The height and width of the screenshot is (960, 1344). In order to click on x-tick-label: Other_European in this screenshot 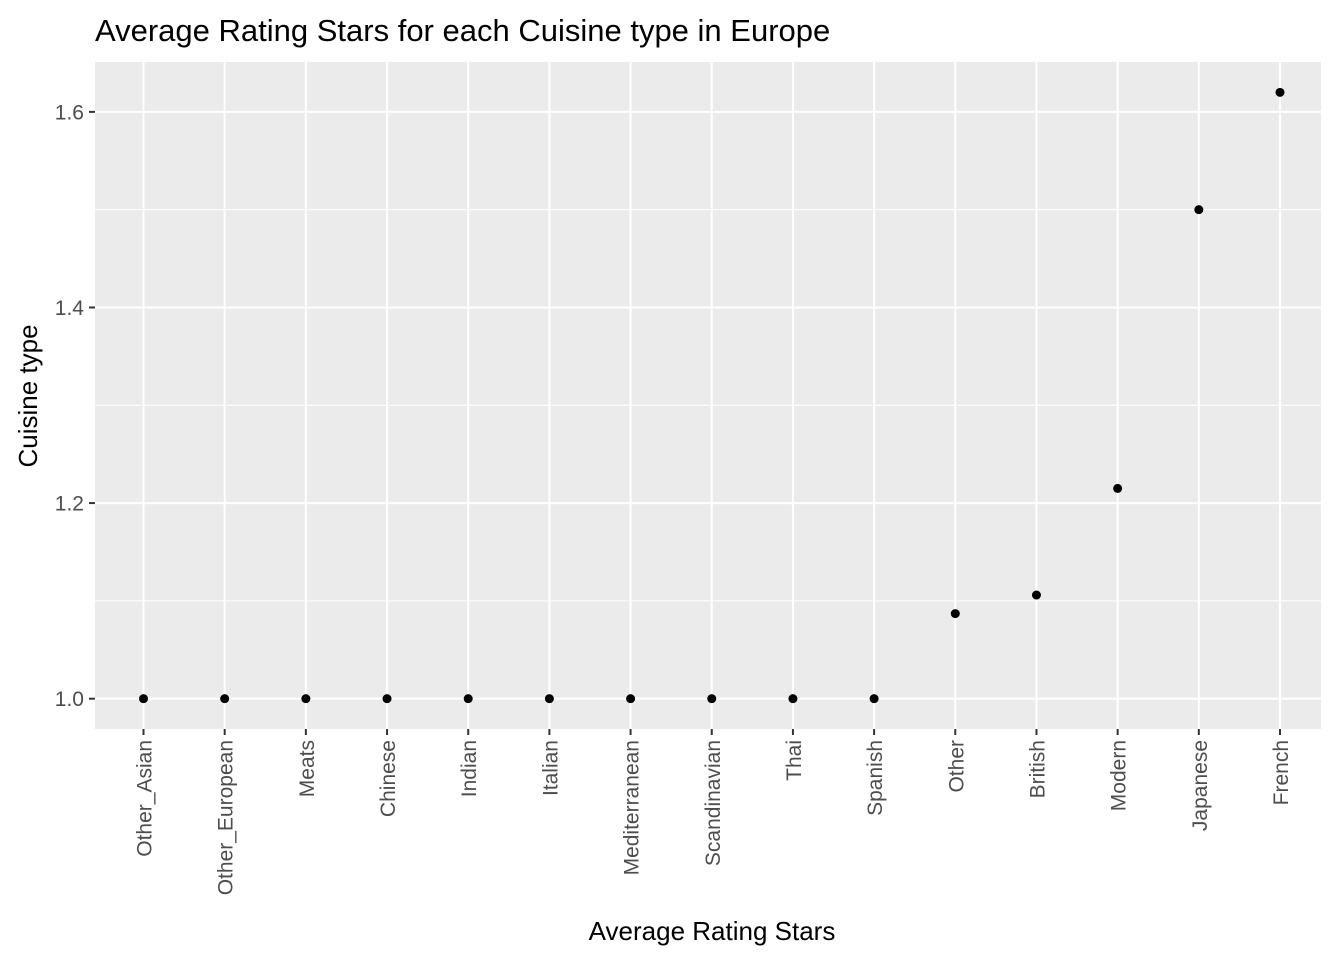, I will do `click(226, 817)`.